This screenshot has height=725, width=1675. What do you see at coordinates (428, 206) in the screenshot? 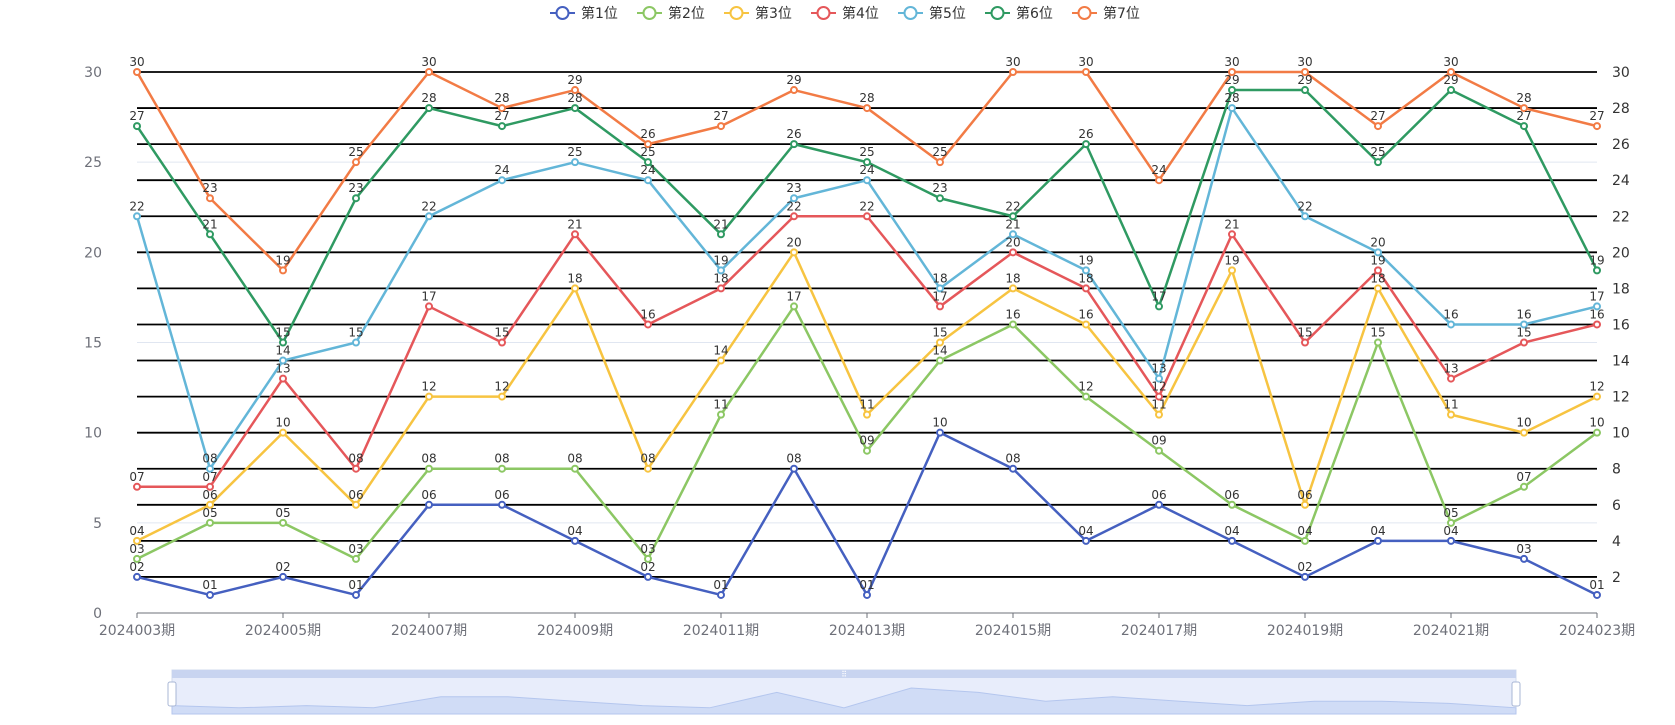
I see `data-label: 22` at bounding box center [428, 206].